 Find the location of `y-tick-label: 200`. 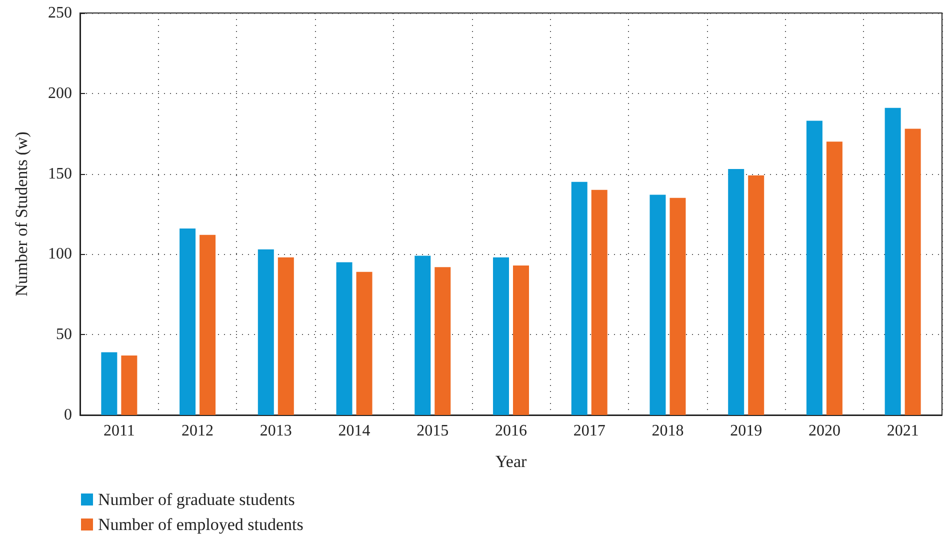

y-tick-label: 200 is located at coordinates (60, 93).